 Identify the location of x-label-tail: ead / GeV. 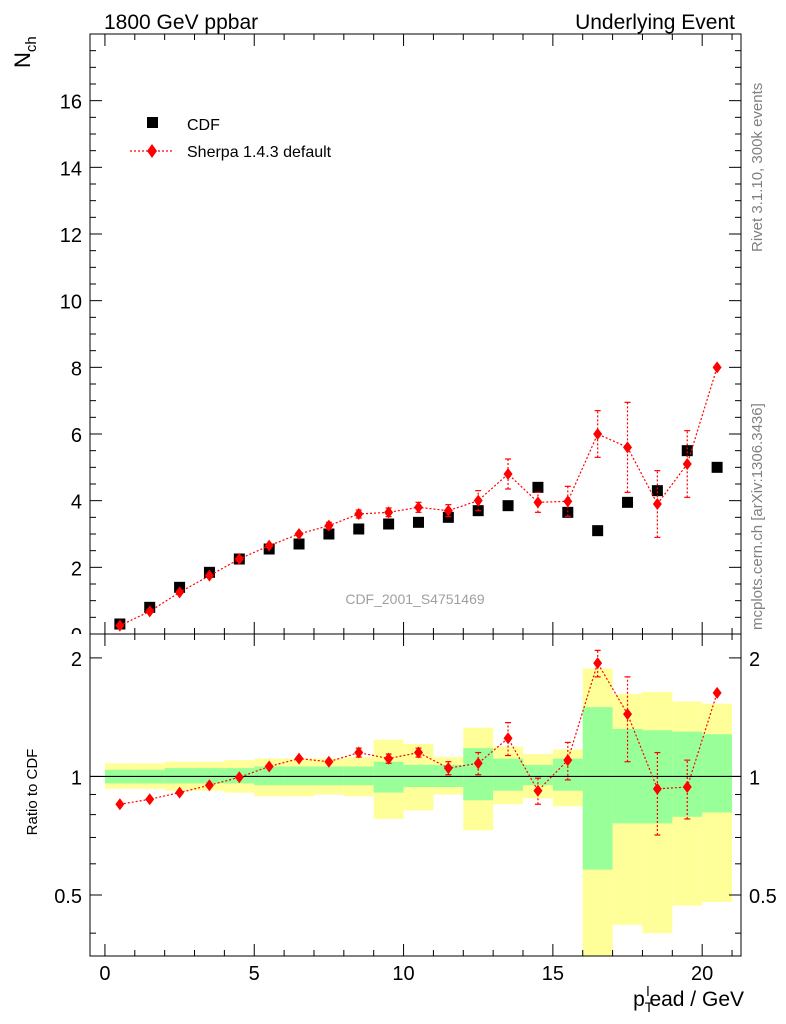
(696, 999).